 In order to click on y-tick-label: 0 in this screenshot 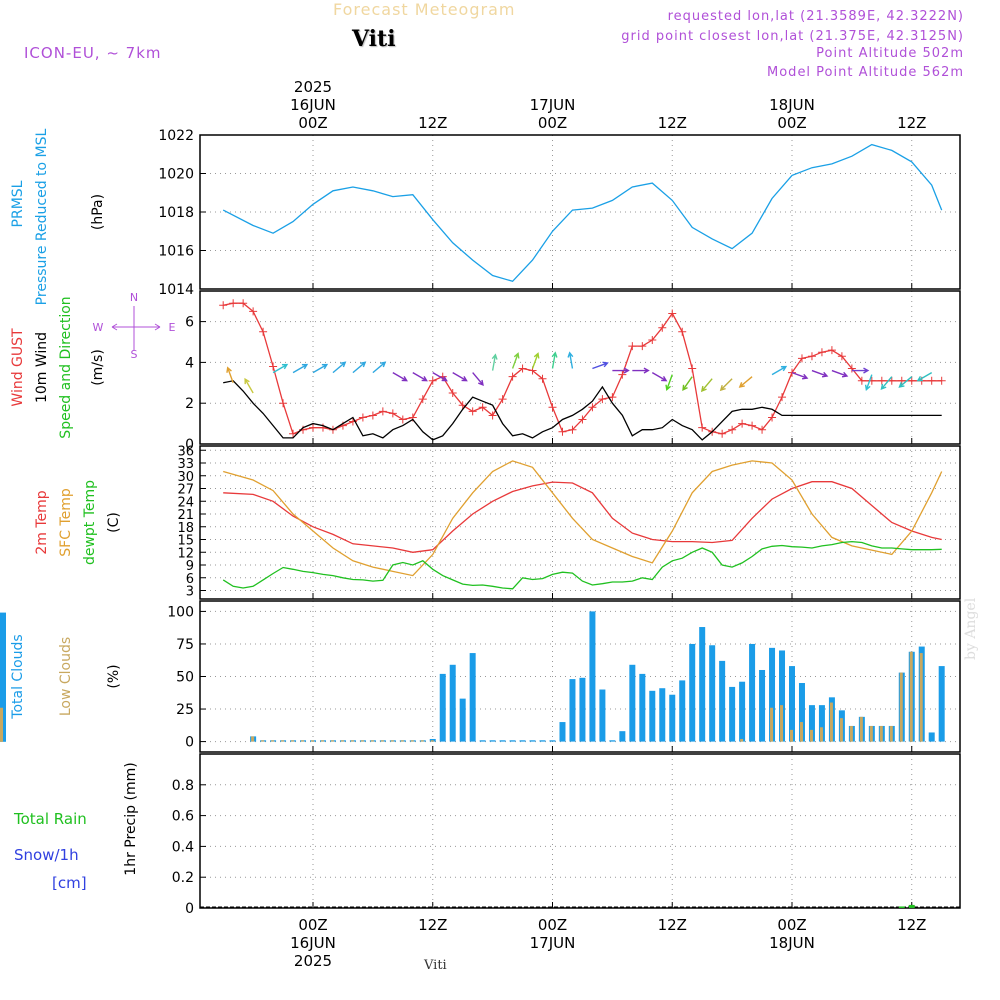, I will do `click(189, 909)`.